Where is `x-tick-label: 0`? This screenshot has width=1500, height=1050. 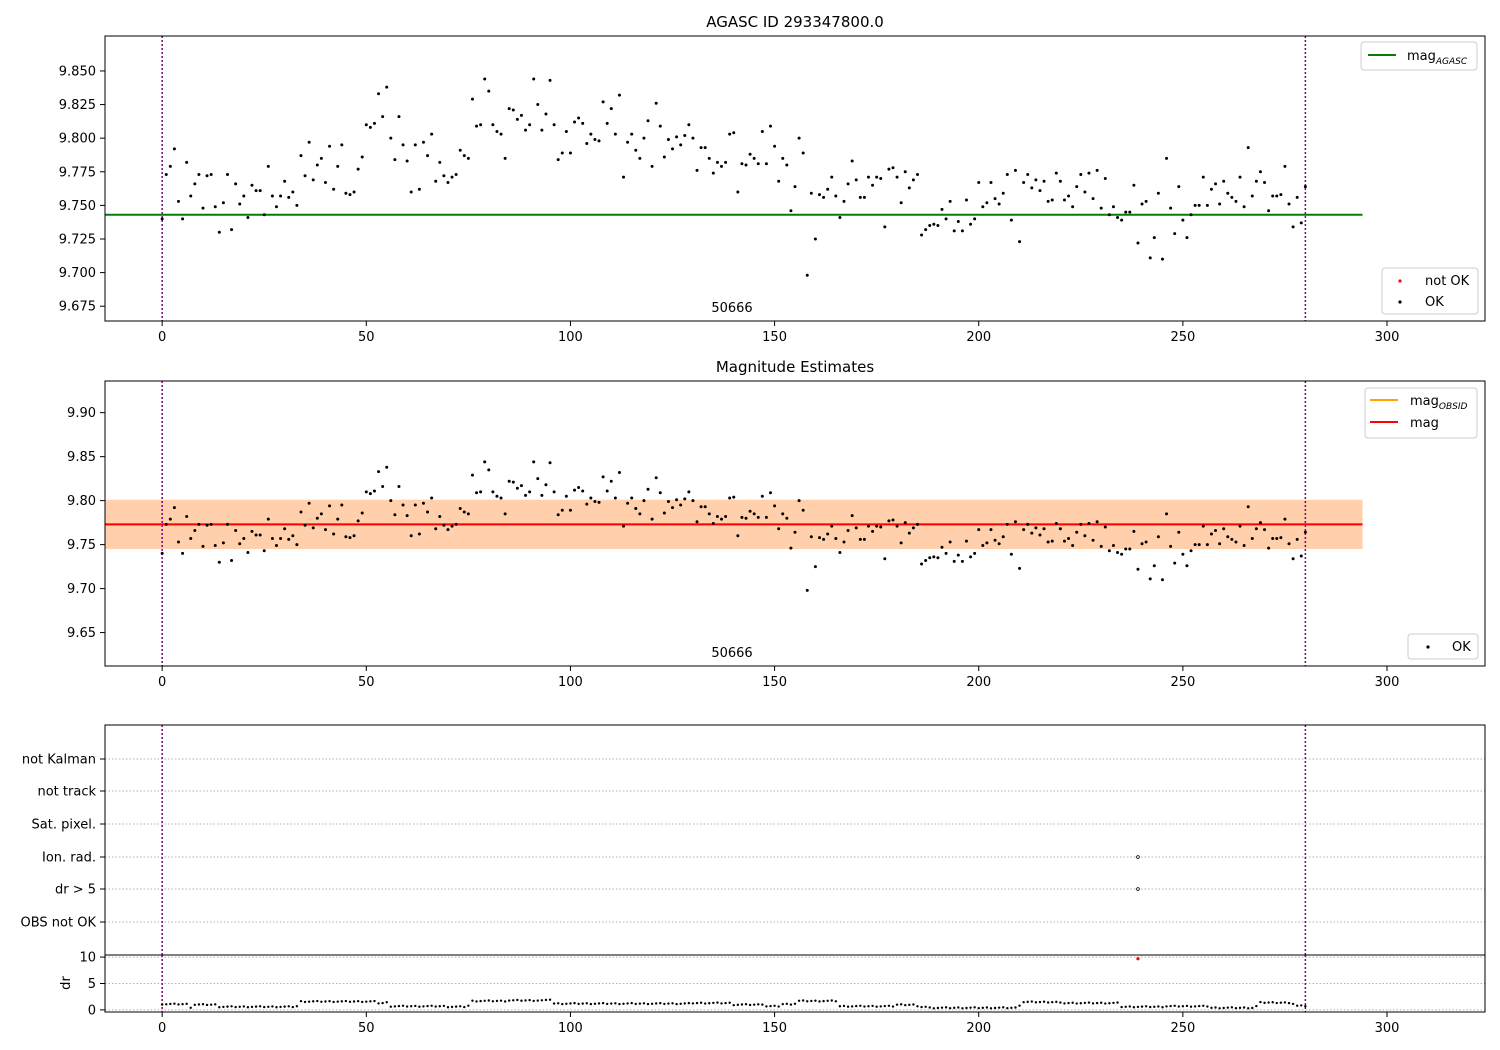
x-tick-label: 0 is located at coordinates (162, 1028).